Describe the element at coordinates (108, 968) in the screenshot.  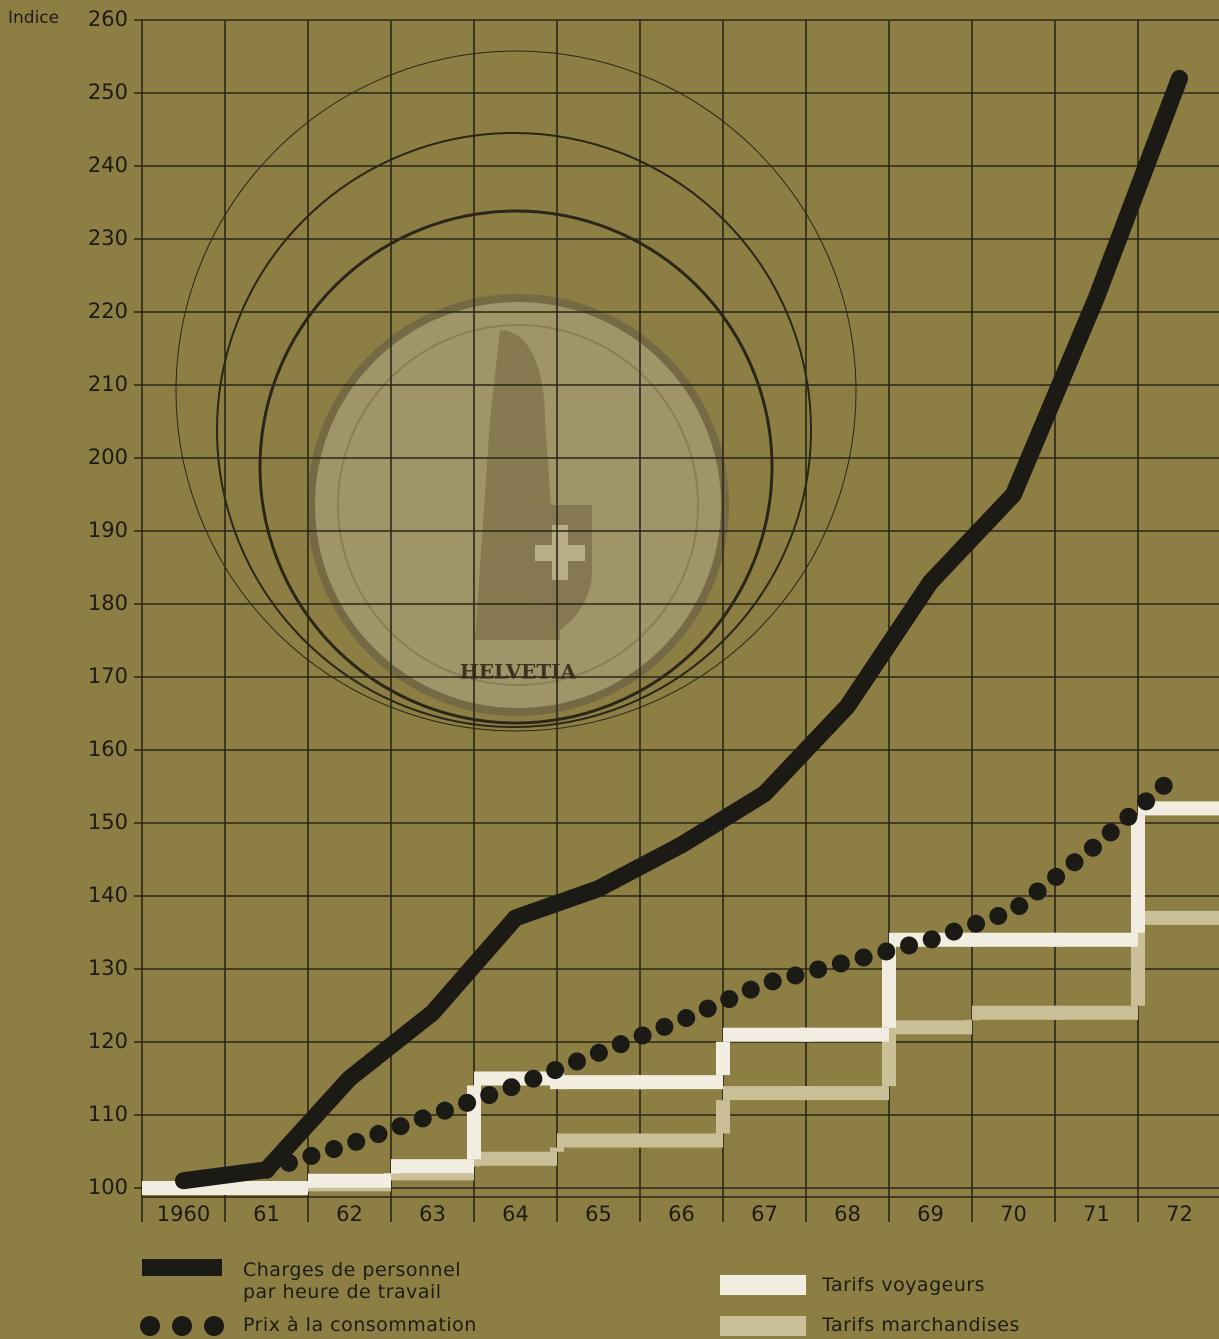
I see `y-tick-label: 130` at that location.